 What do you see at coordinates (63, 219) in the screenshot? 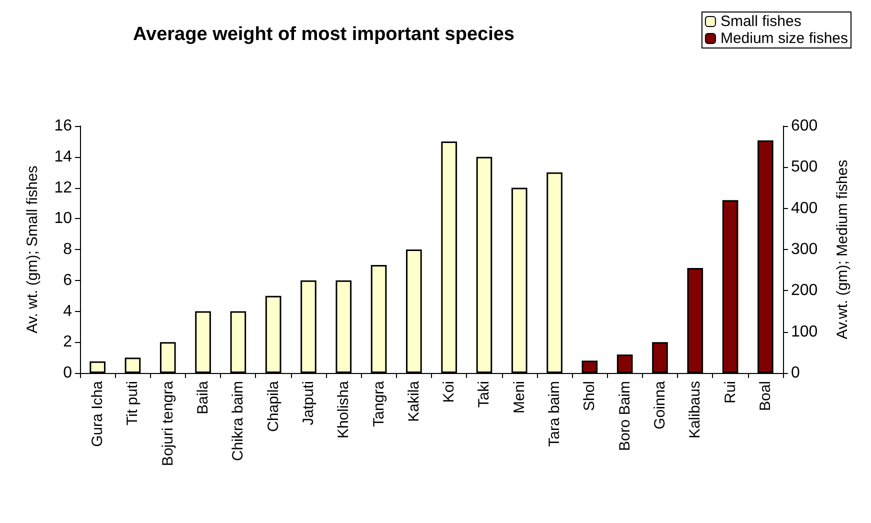
I see `y-tick-label: 10` at bounding box center [63, 219].